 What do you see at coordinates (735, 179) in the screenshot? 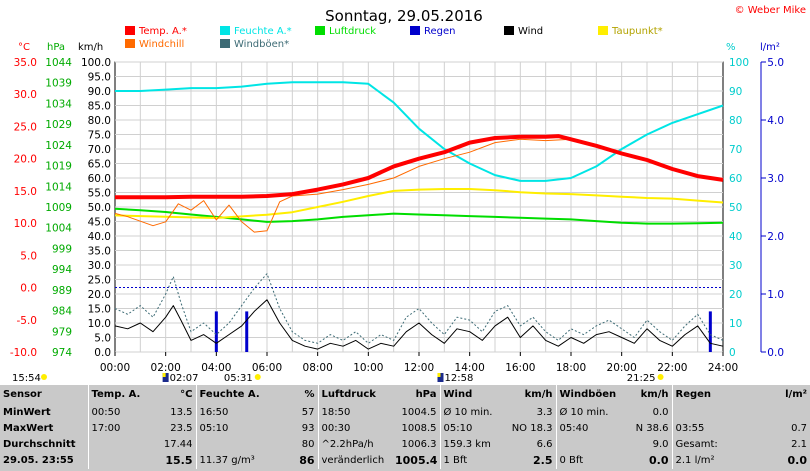
I see `humidity-tick-label: 60` at bounding box center [735, 179].